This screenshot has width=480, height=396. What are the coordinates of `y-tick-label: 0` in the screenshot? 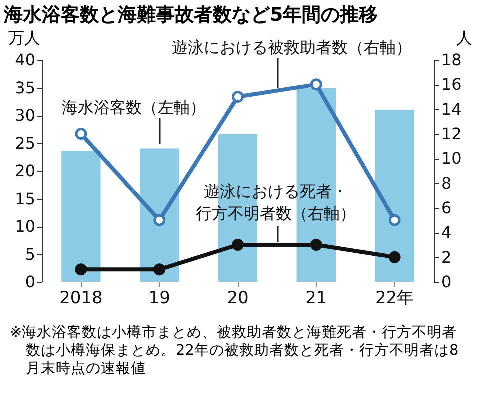 It's located at (30, 282).